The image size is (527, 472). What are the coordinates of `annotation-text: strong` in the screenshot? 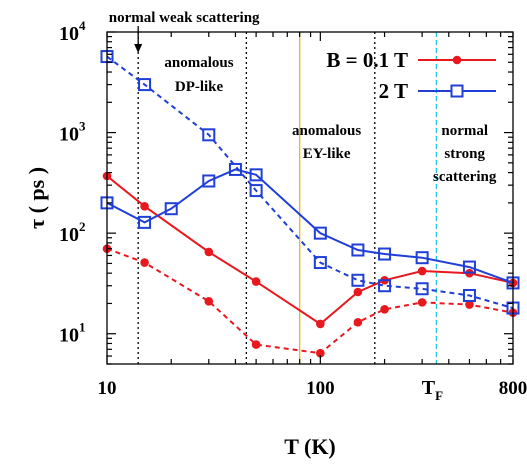 It's located at (464, 154).